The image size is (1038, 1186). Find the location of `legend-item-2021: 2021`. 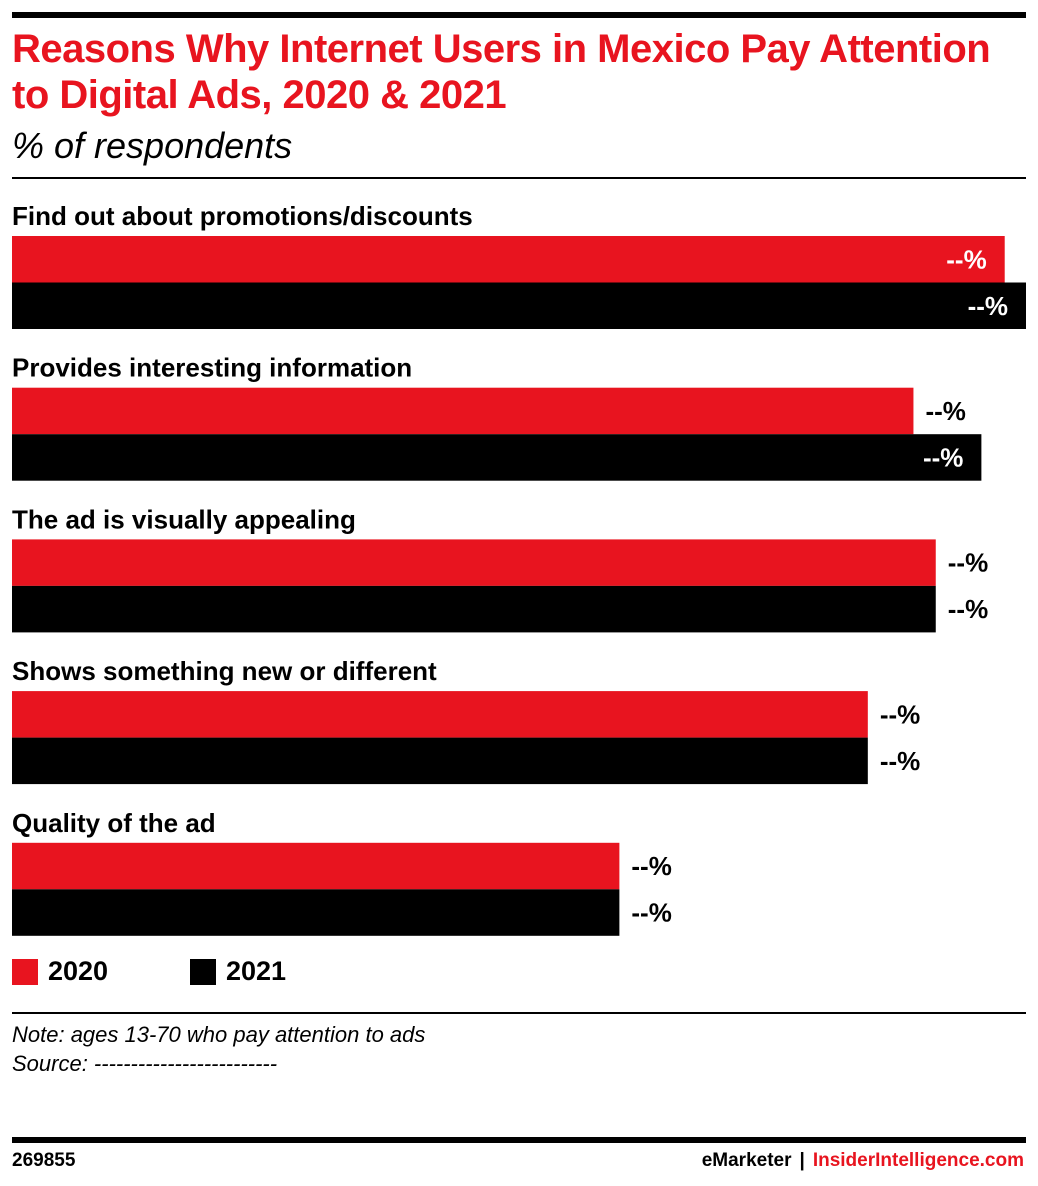

legend-item-2021: 2021 is located at coordinates (238, 971).